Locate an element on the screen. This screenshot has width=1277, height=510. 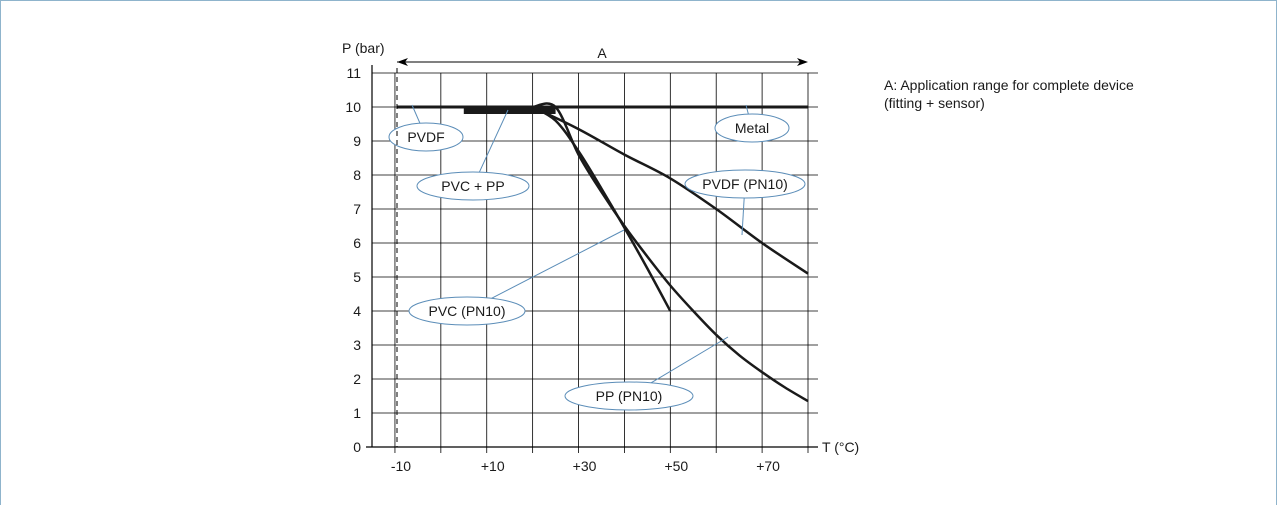
leader-line-pvdf is located at coordinates (416, 114).